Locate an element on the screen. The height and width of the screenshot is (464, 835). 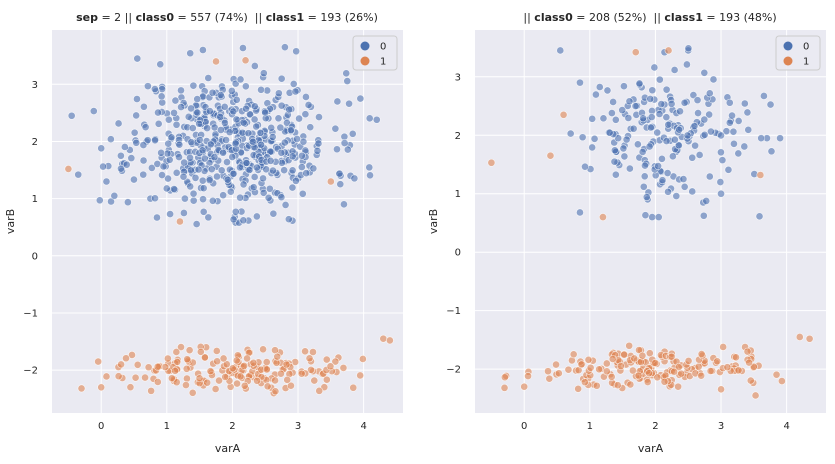
x-tick-label: 3 is located at coordinates (298, 426).